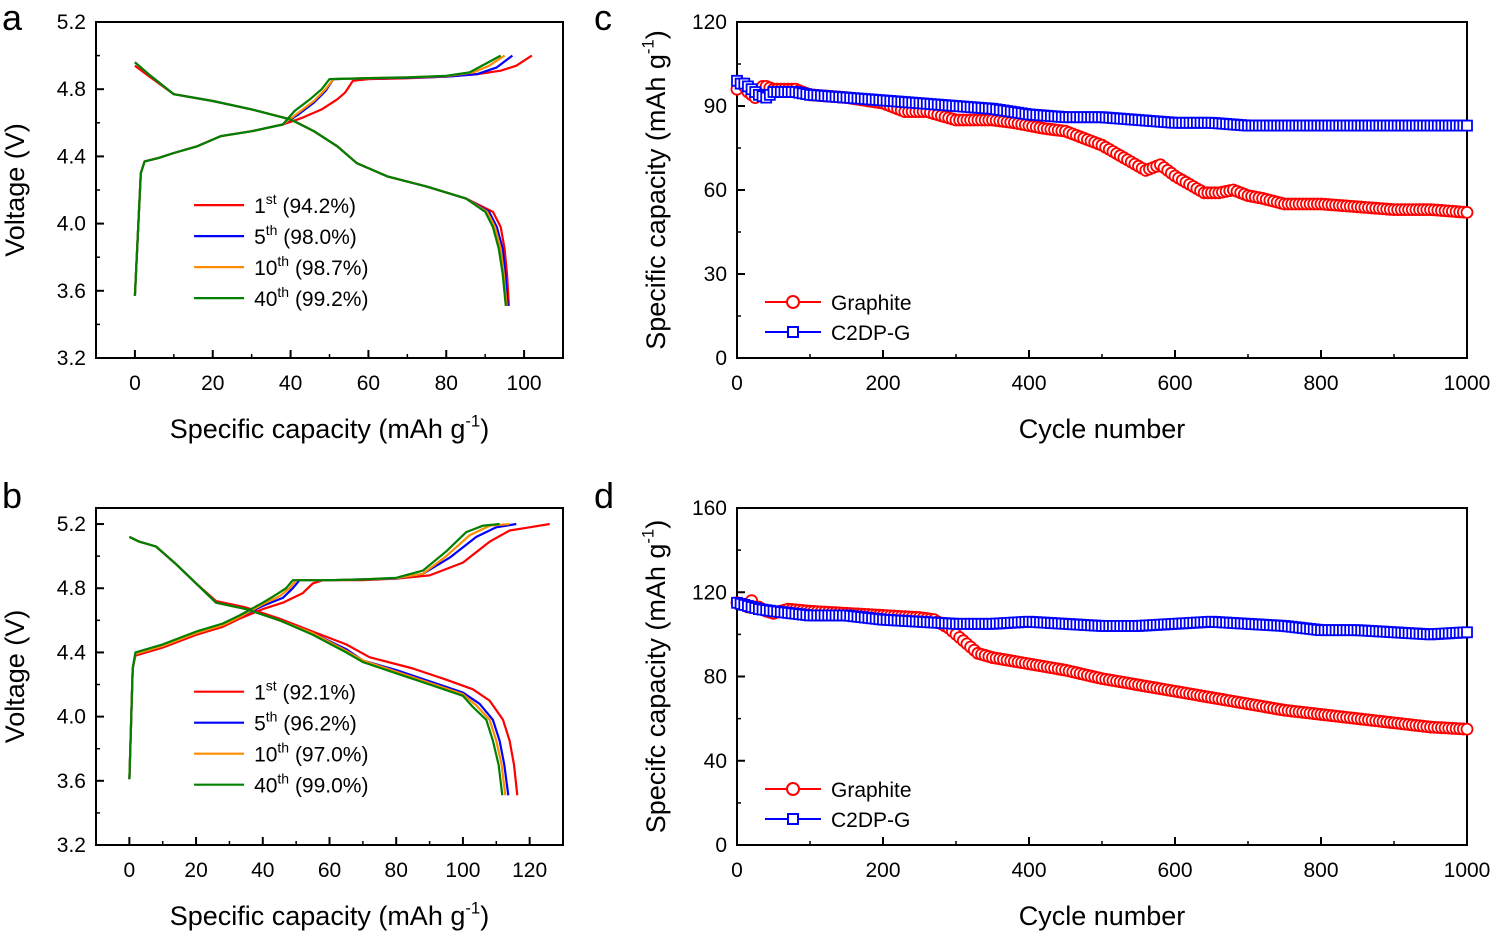  I want to click on y-axis-label-group: Specifc capacity (mAh g-1), so click(655, 677).